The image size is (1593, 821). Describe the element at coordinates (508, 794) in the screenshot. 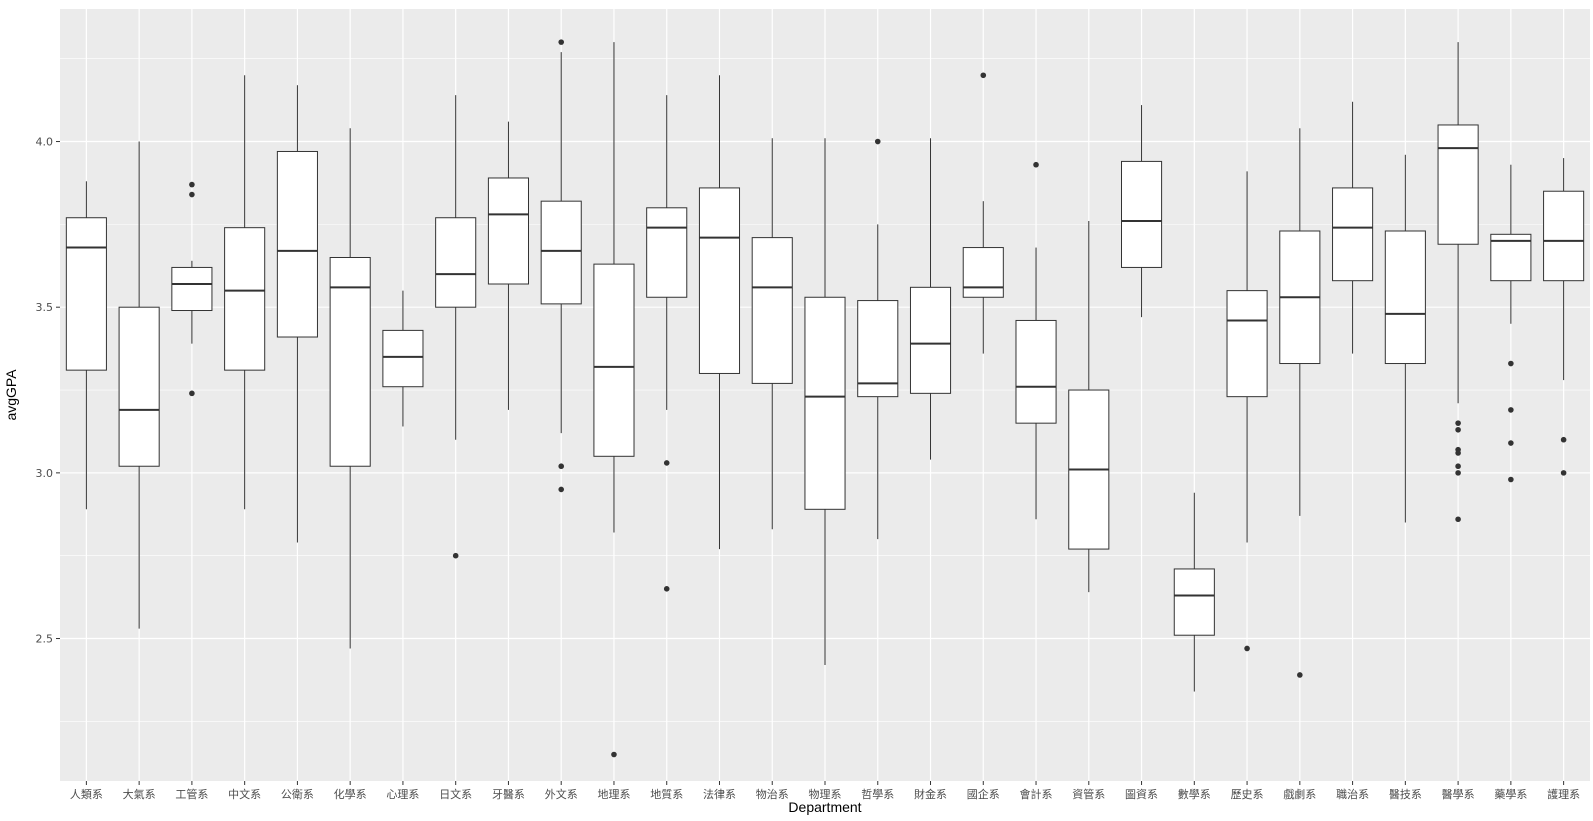

I see `x-tick-label: 牙醫系` at that location.